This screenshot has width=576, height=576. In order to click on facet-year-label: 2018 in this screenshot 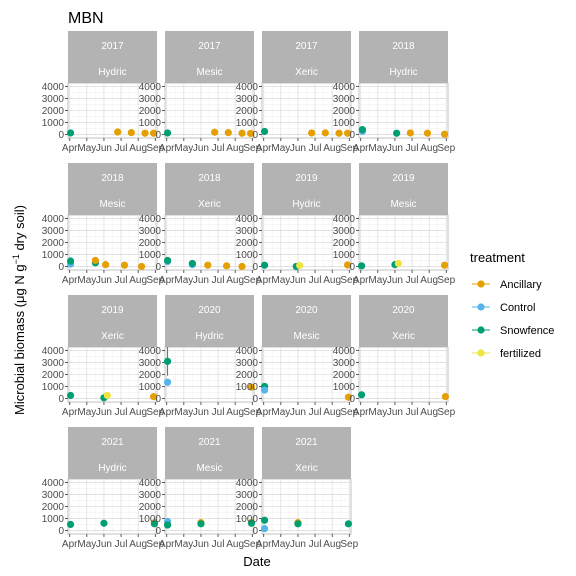, I will do `click(209, 178)`.